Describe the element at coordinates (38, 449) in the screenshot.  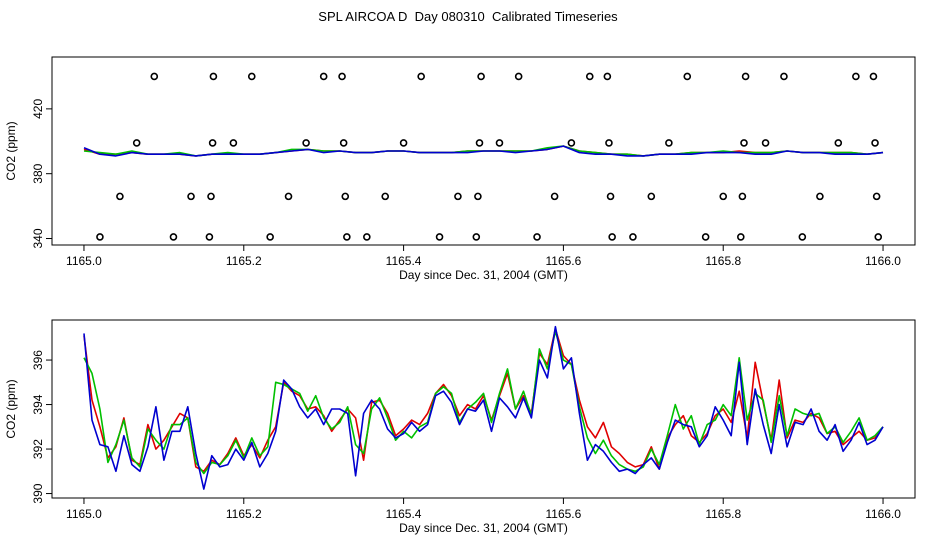
I see `y-tick-label: 392` at that location.